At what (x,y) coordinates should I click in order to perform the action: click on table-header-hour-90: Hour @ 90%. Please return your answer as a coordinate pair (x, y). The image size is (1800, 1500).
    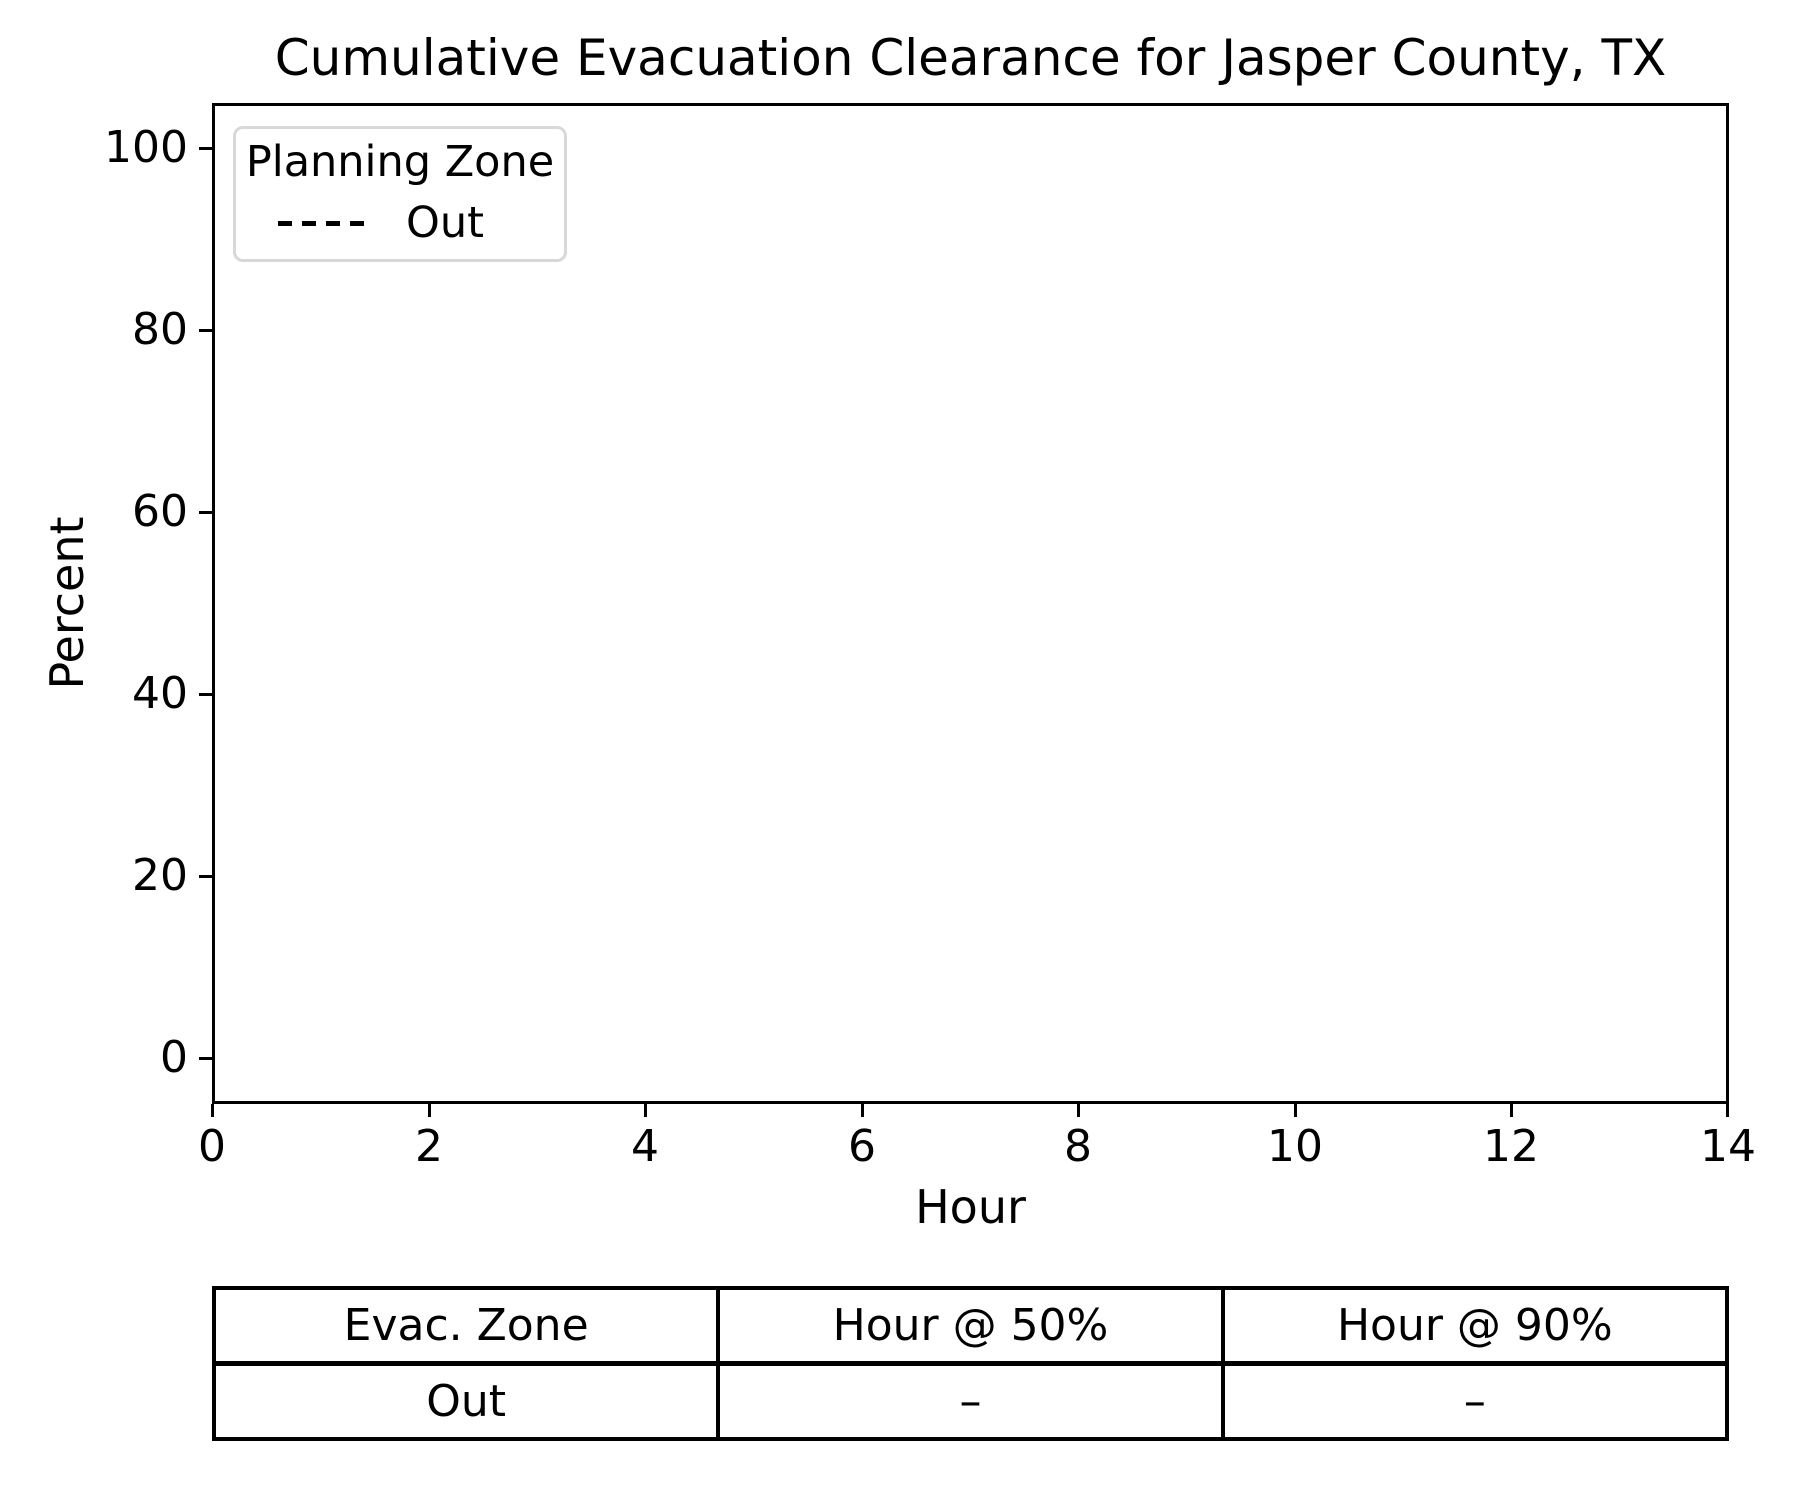
    Looking at the image, I should click on (1475, 1326).